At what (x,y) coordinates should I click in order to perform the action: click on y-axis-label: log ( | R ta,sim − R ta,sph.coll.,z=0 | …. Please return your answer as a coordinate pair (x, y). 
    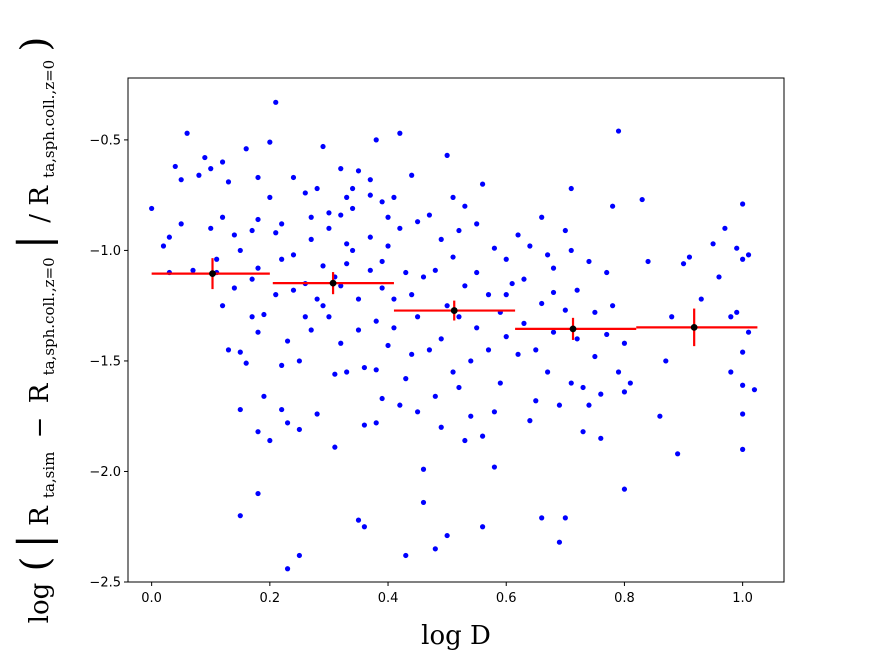
    Looking at the image, I should click on (33, 330).